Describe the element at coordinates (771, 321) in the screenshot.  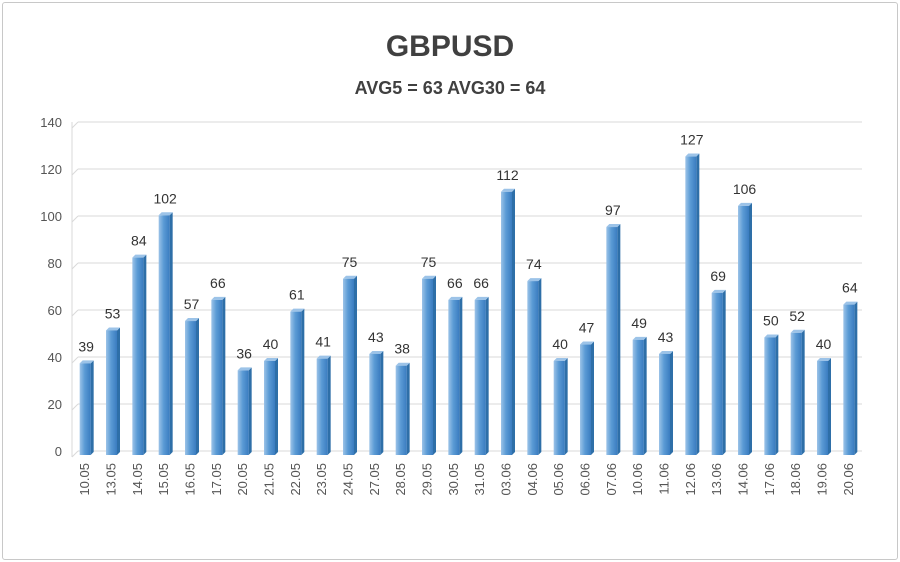
I see `data-label: 50` at that location.